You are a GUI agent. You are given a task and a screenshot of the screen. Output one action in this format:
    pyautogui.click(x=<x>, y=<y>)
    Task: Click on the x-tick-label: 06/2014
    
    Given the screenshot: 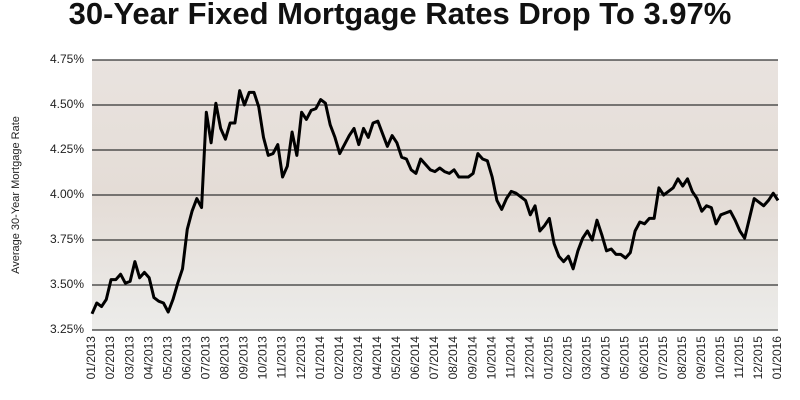 What is the action you would take?
    pyautogui.click(x=415, y=358)
    